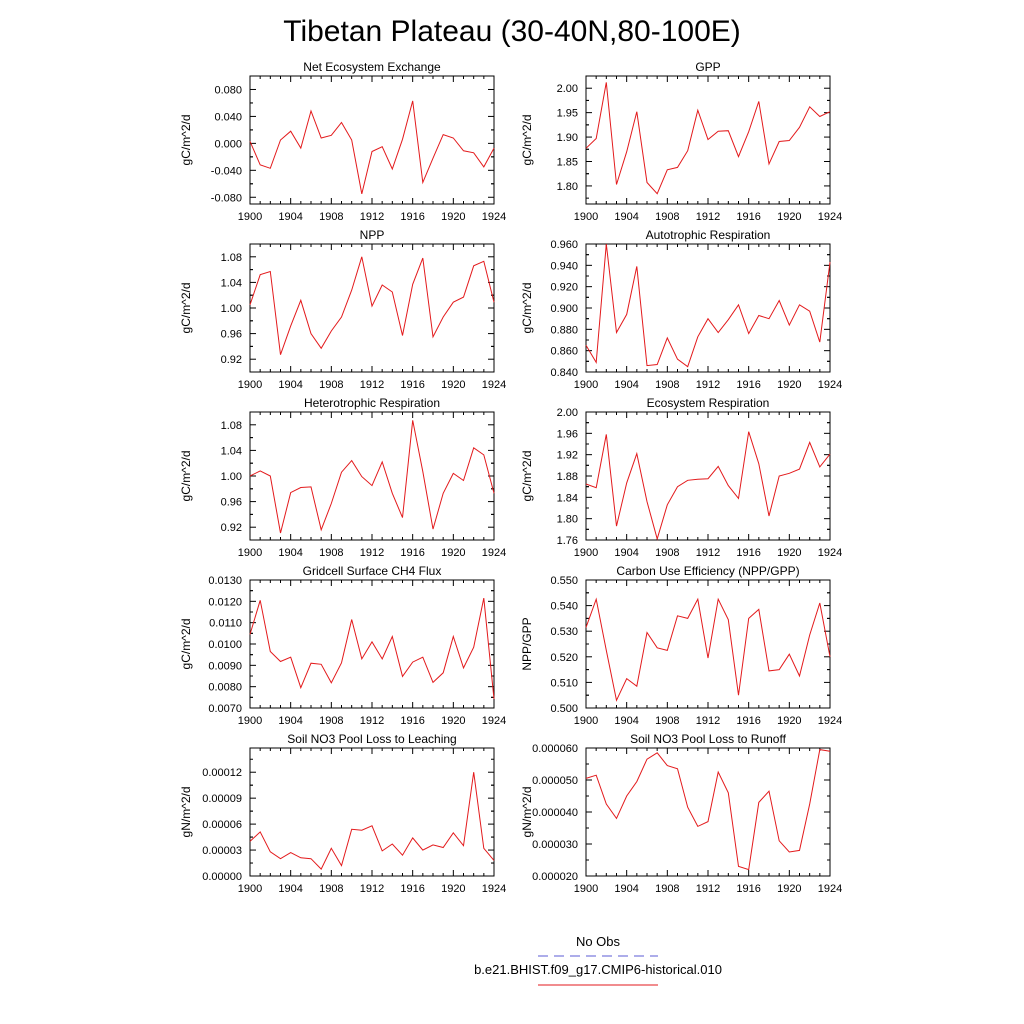 This screenshot has height=1024, width=1024. Describe the element at coordinates (708, 739) in the screenshot. I see `panel-title: Soil NO3 Pool Loss to Runoff` at that location.